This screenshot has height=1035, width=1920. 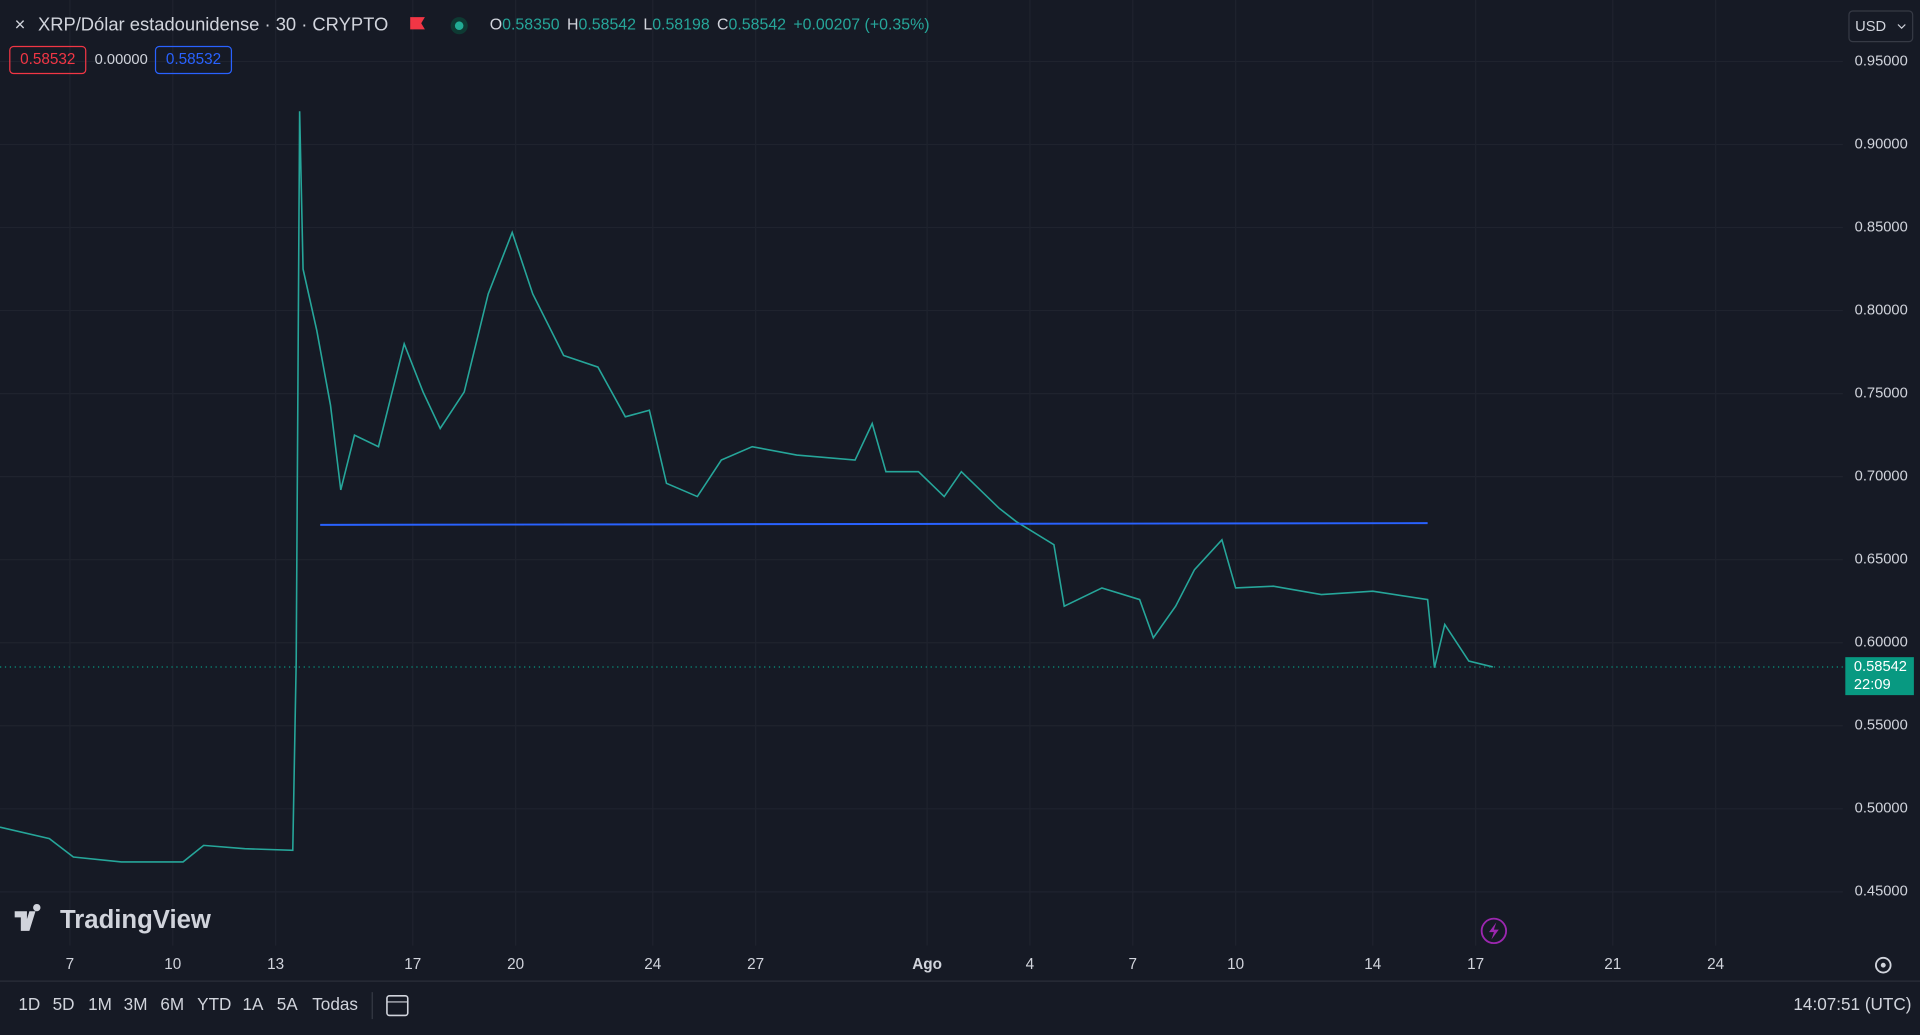 I want to click on range-buttons: 1D 5D 1M 3M 6M YTD 1A 5A Todas, so click(x=188, y=1004).